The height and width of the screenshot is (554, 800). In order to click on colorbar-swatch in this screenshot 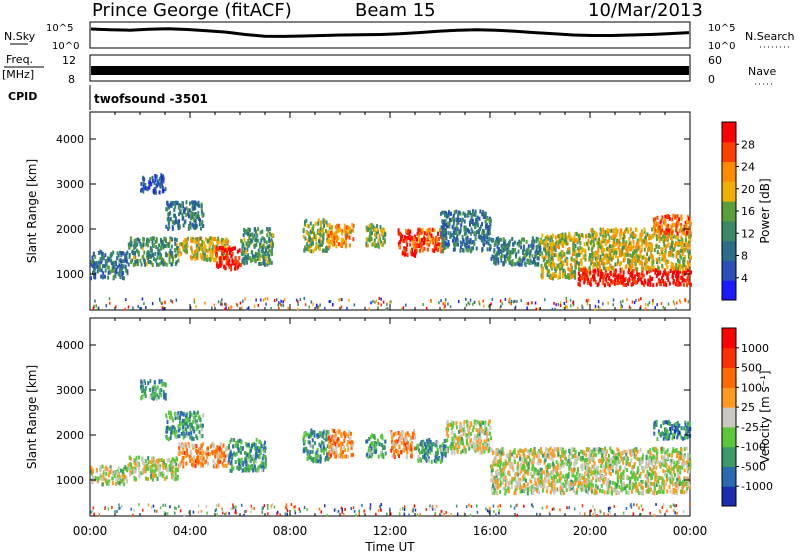, I will do `click(729, 152)`.